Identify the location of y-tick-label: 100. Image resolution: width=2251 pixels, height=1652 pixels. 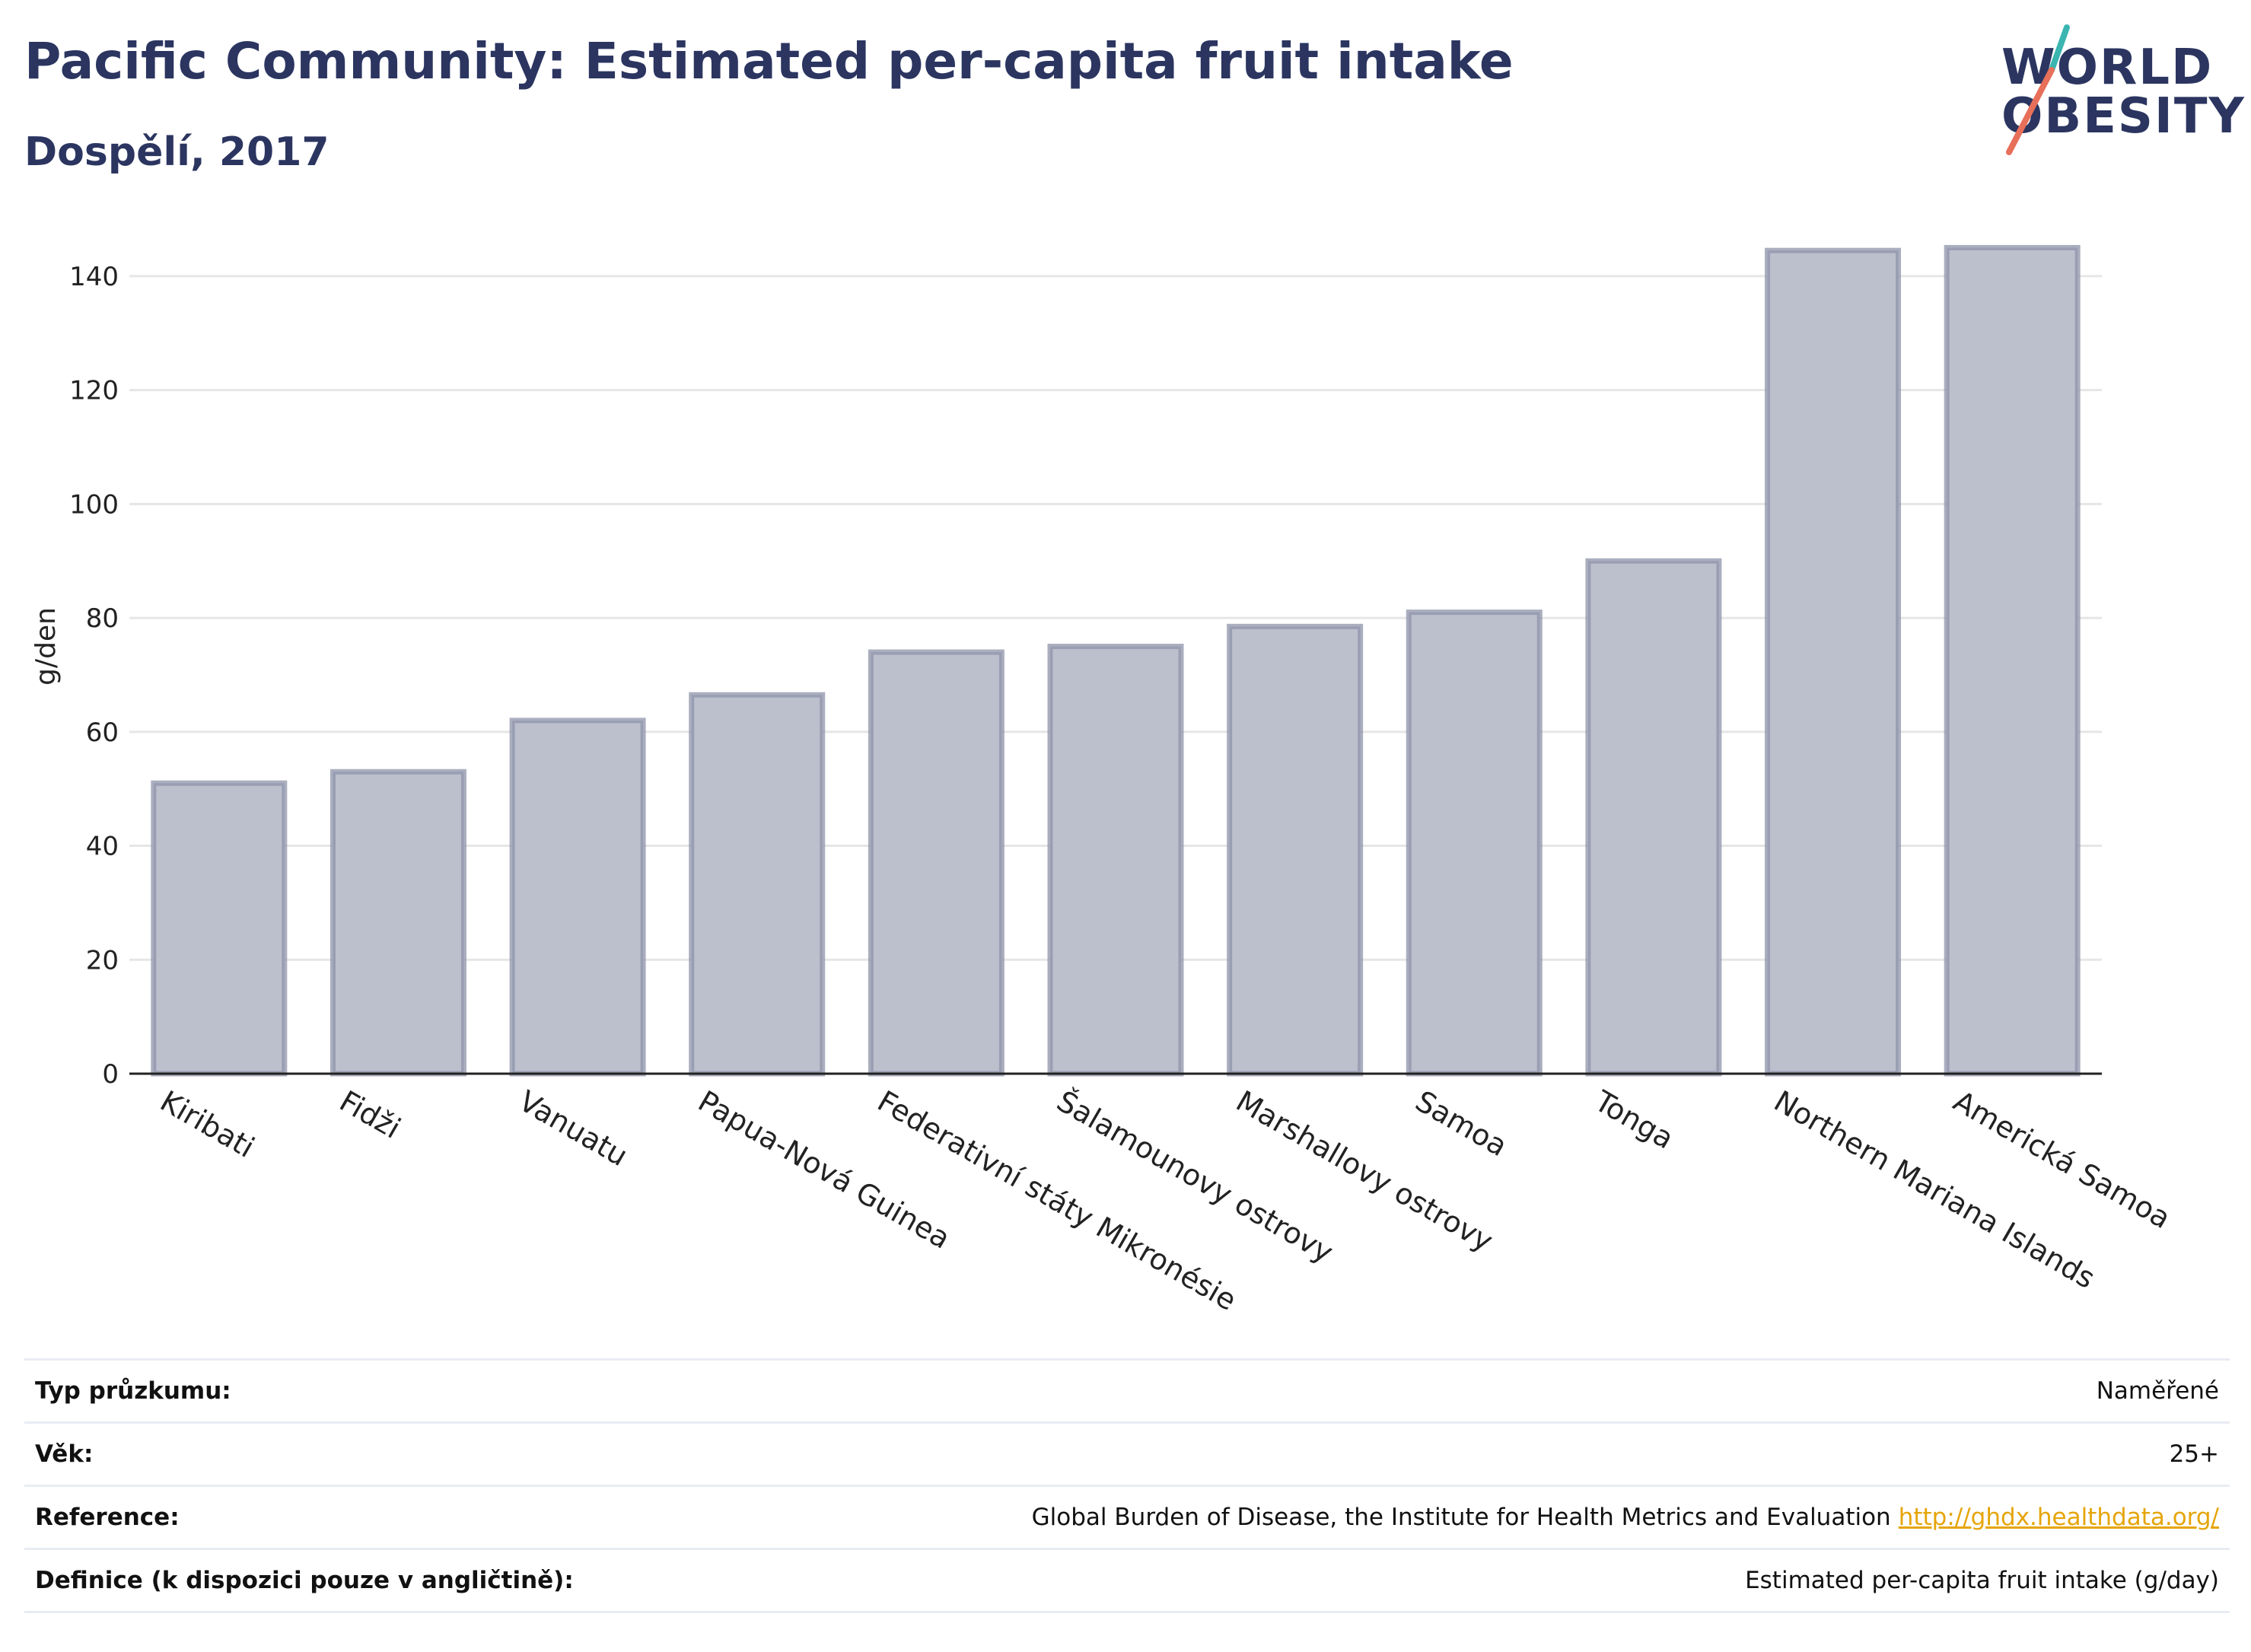
(94, 504).